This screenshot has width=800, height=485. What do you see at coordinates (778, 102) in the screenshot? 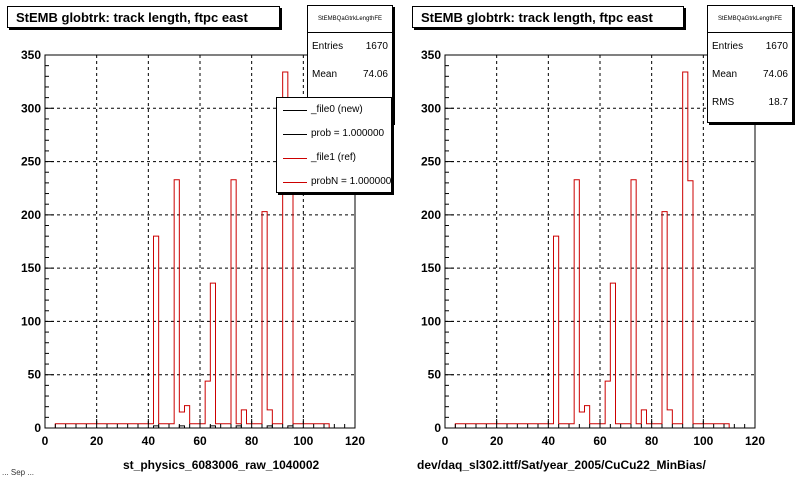
I see `stats-rms-value: 18.7` at bounding box center [778, 102].